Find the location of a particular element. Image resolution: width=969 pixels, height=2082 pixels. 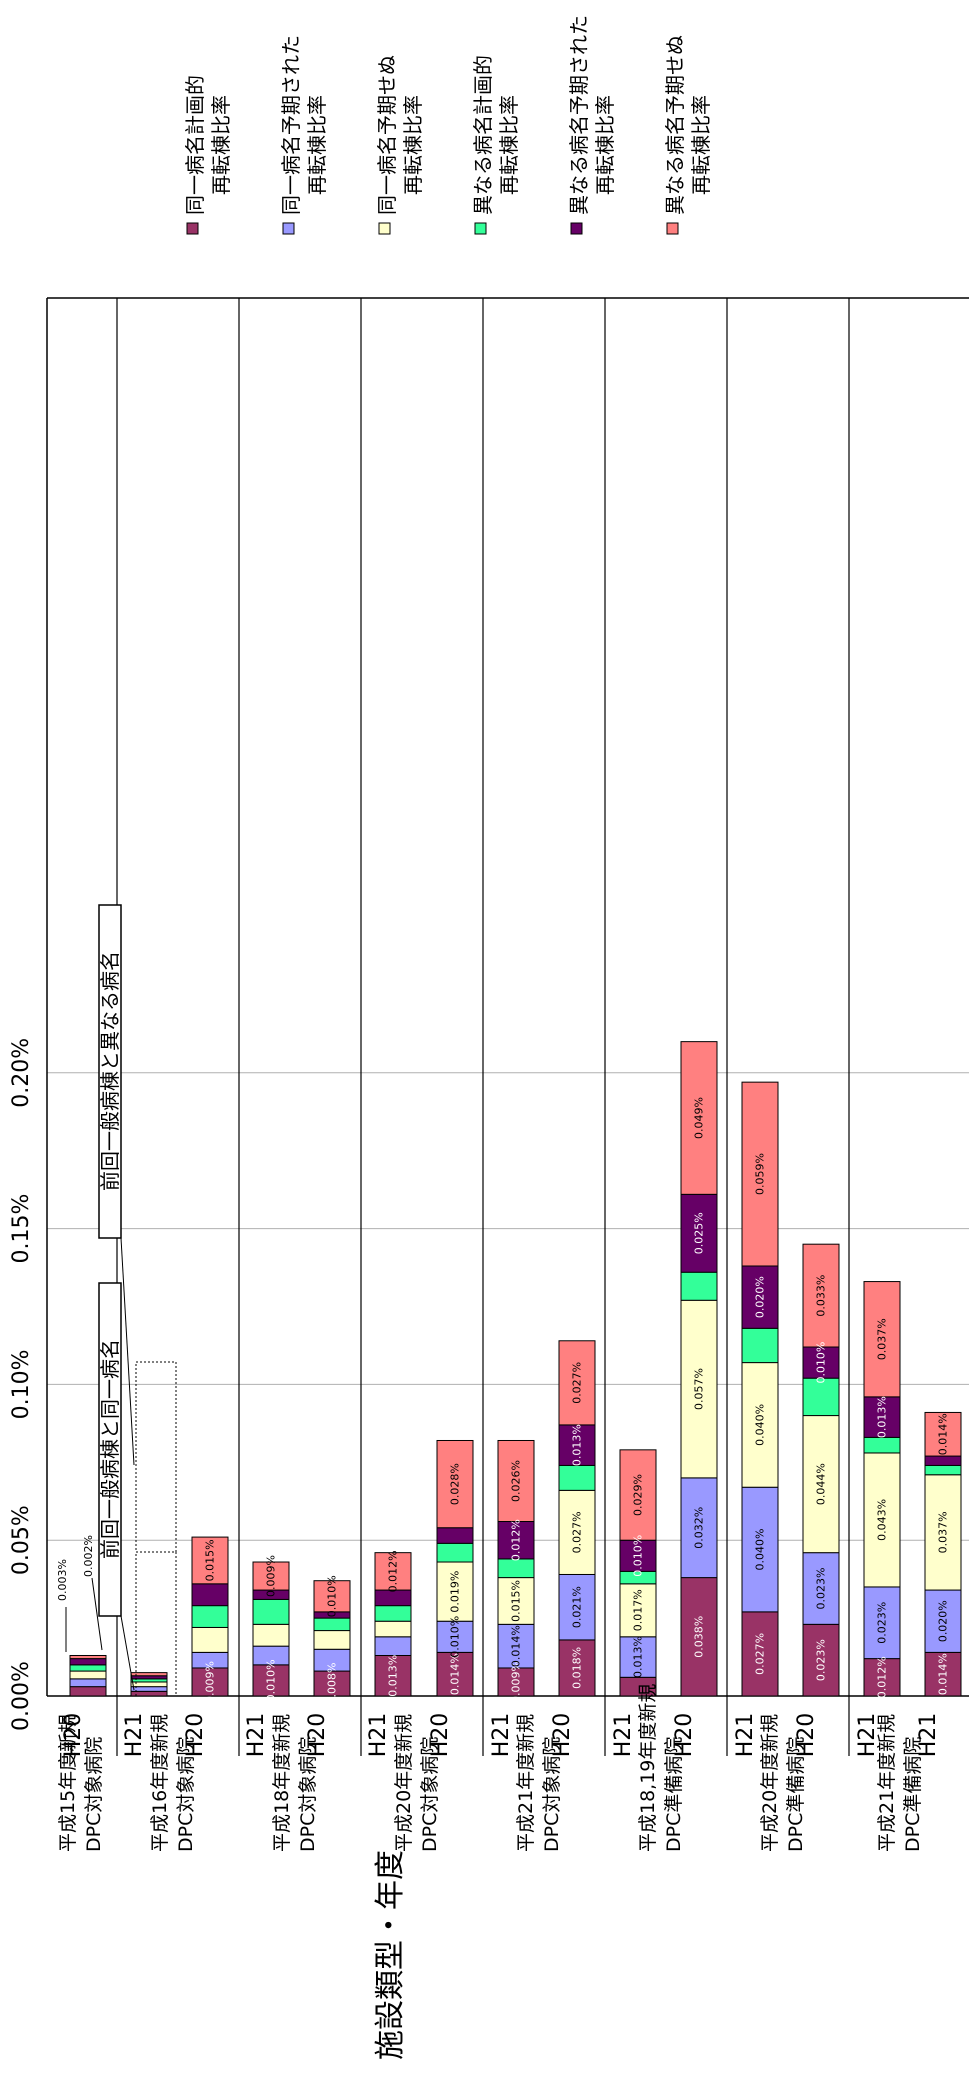

category-label-11: H21 is located at coordinates (745, 1735).